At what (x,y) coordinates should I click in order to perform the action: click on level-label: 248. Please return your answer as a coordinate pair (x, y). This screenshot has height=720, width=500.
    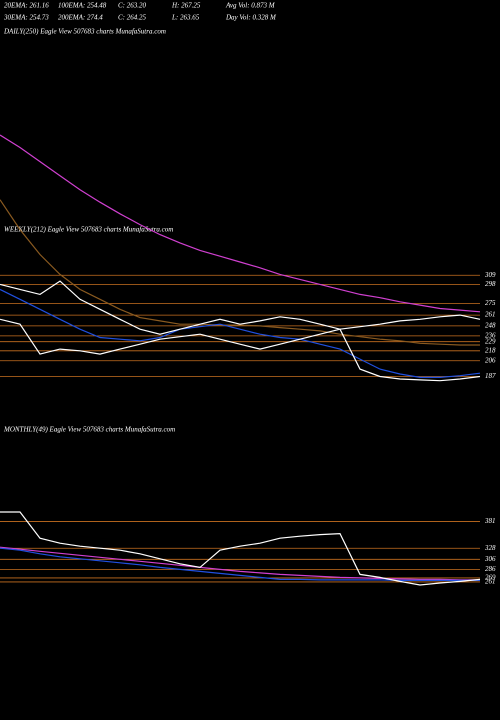
    Looking at the image, I should click on (490, 326).